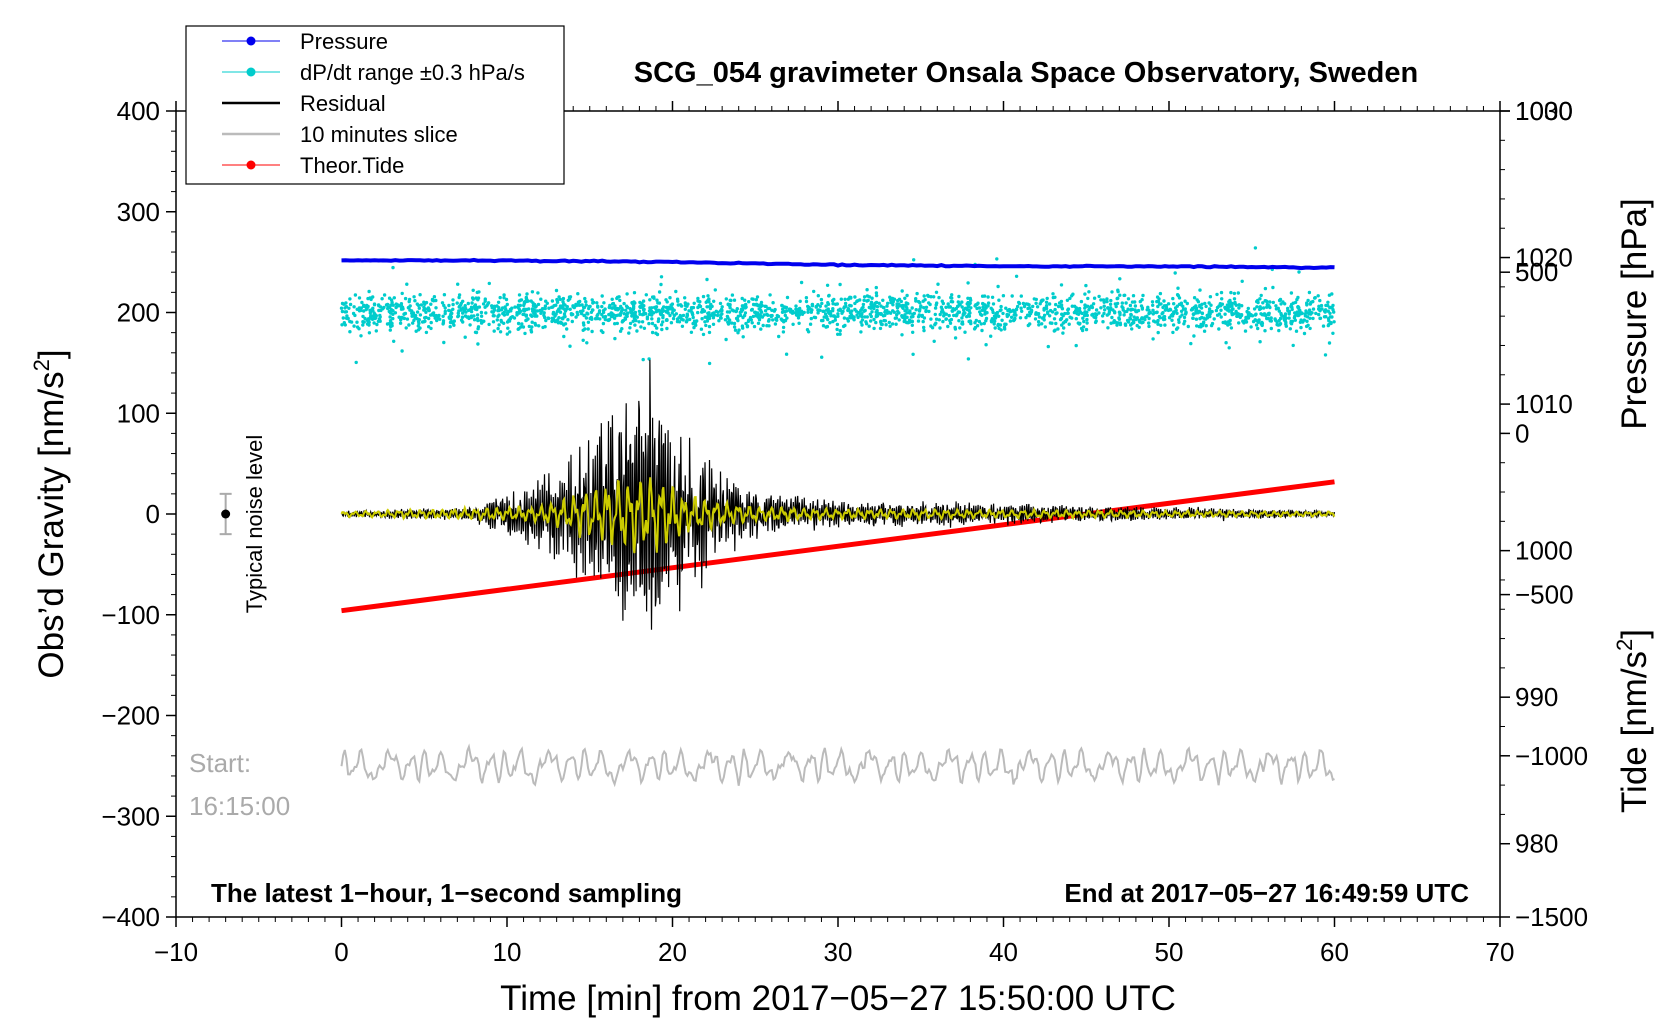  Describe the element at coordinates (130, 615) in the screenshot. I see `y-tick-label: −100` at that location.